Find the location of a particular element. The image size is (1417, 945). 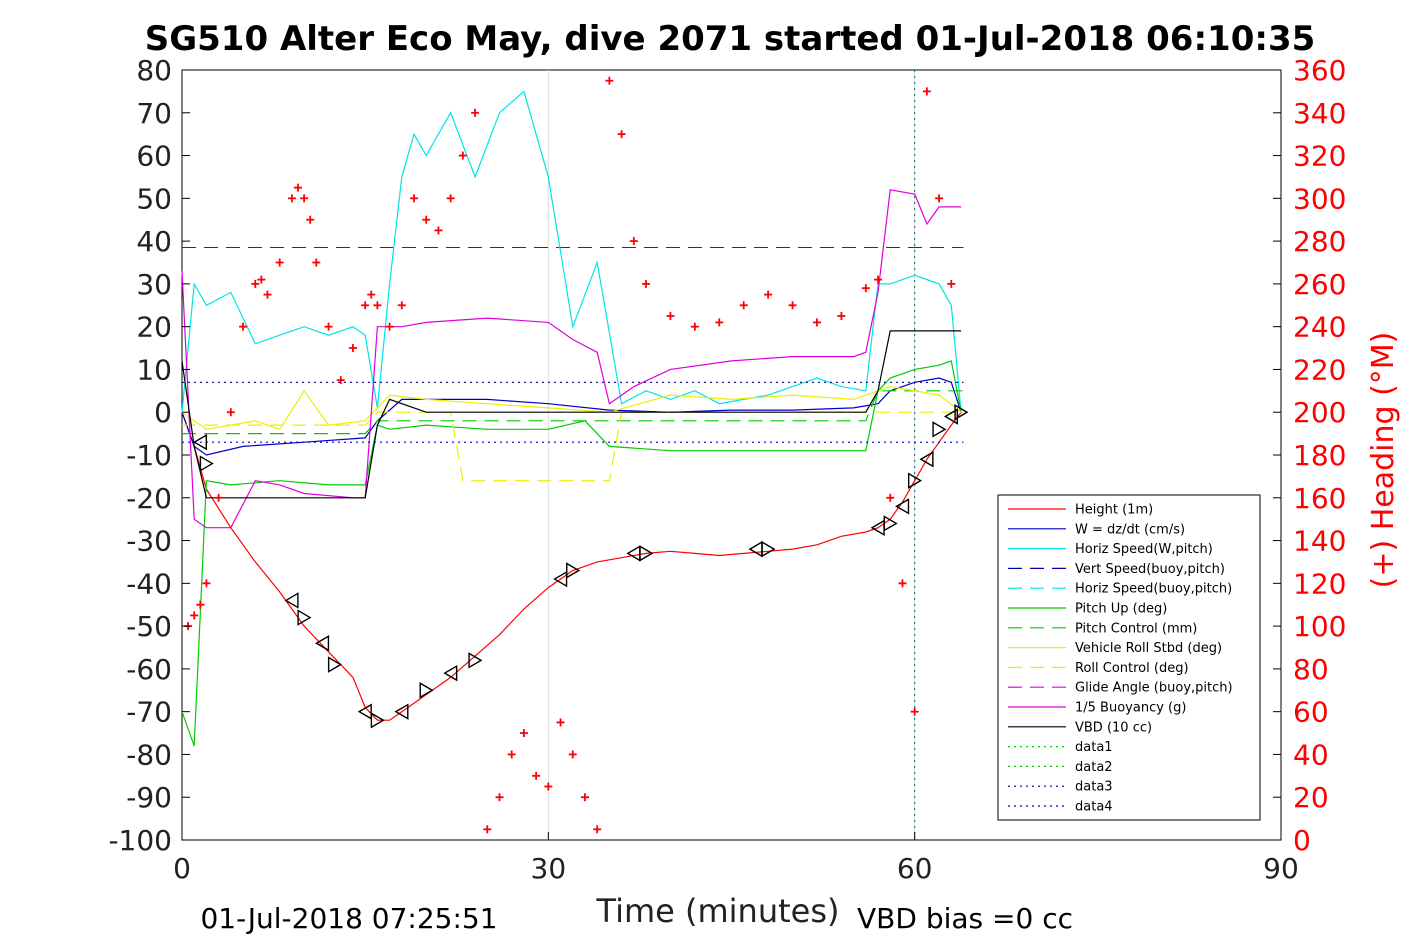

right-tick-label: 60 is located at coordinates (1311, 712).